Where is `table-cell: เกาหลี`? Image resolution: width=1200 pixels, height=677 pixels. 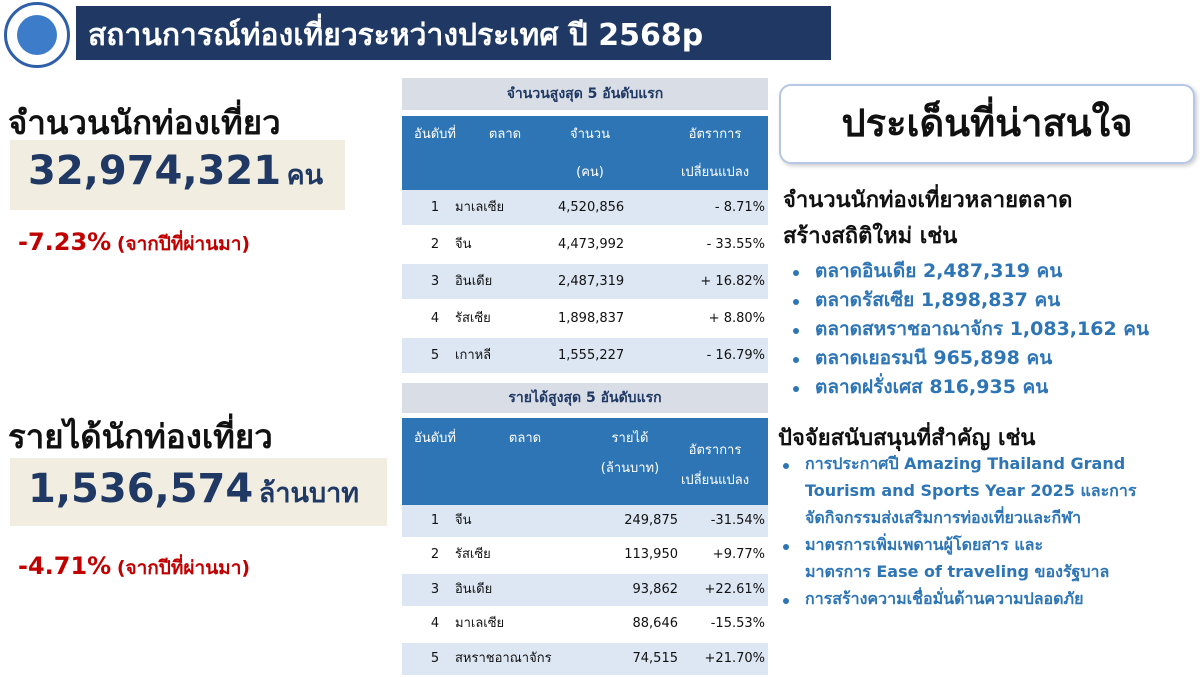
table-cell: เกาหลี is located at coordinates (473, 355).